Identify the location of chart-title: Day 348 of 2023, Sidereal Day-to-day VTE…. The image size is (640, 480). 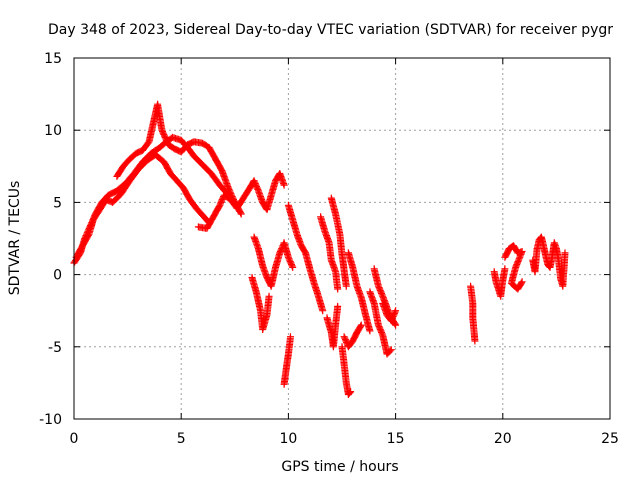
(330, 30).